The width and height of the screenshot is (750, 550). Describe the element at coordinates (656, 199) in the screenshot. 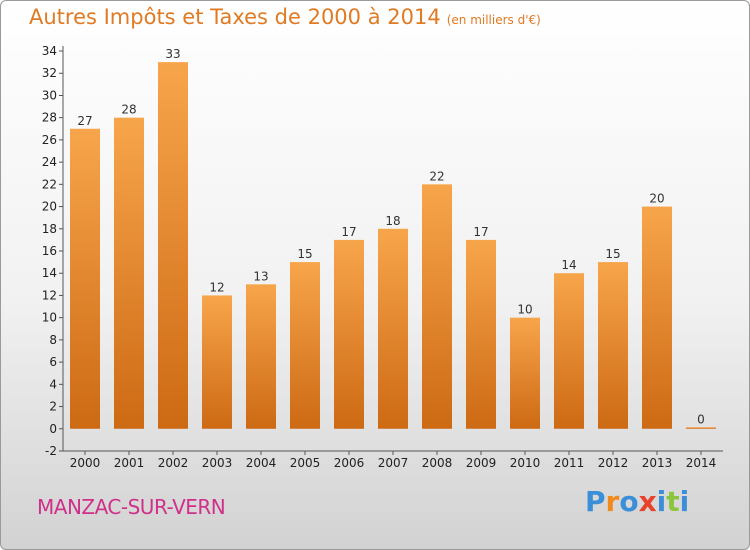

I see `data-label: 20` at that location.